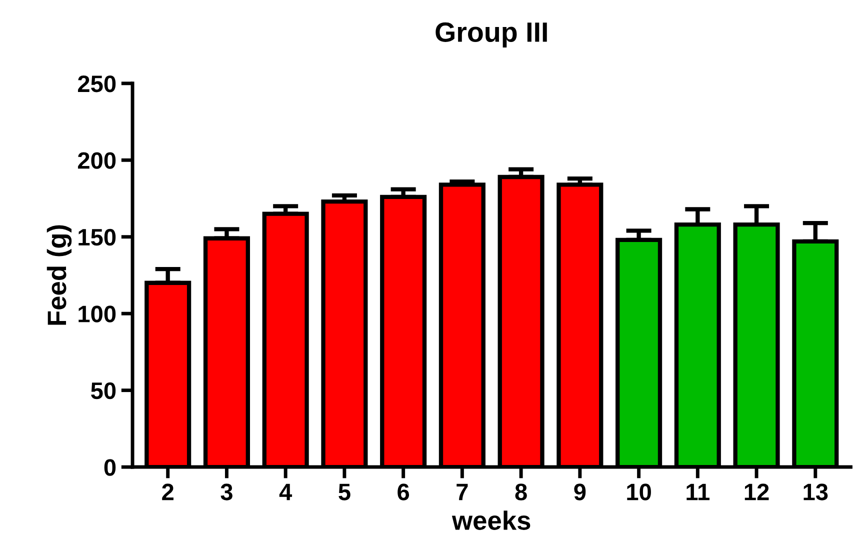  Describe the element at coordinates (756, 492) in the screenshot. I see `x-tick-label: 12` at that location.